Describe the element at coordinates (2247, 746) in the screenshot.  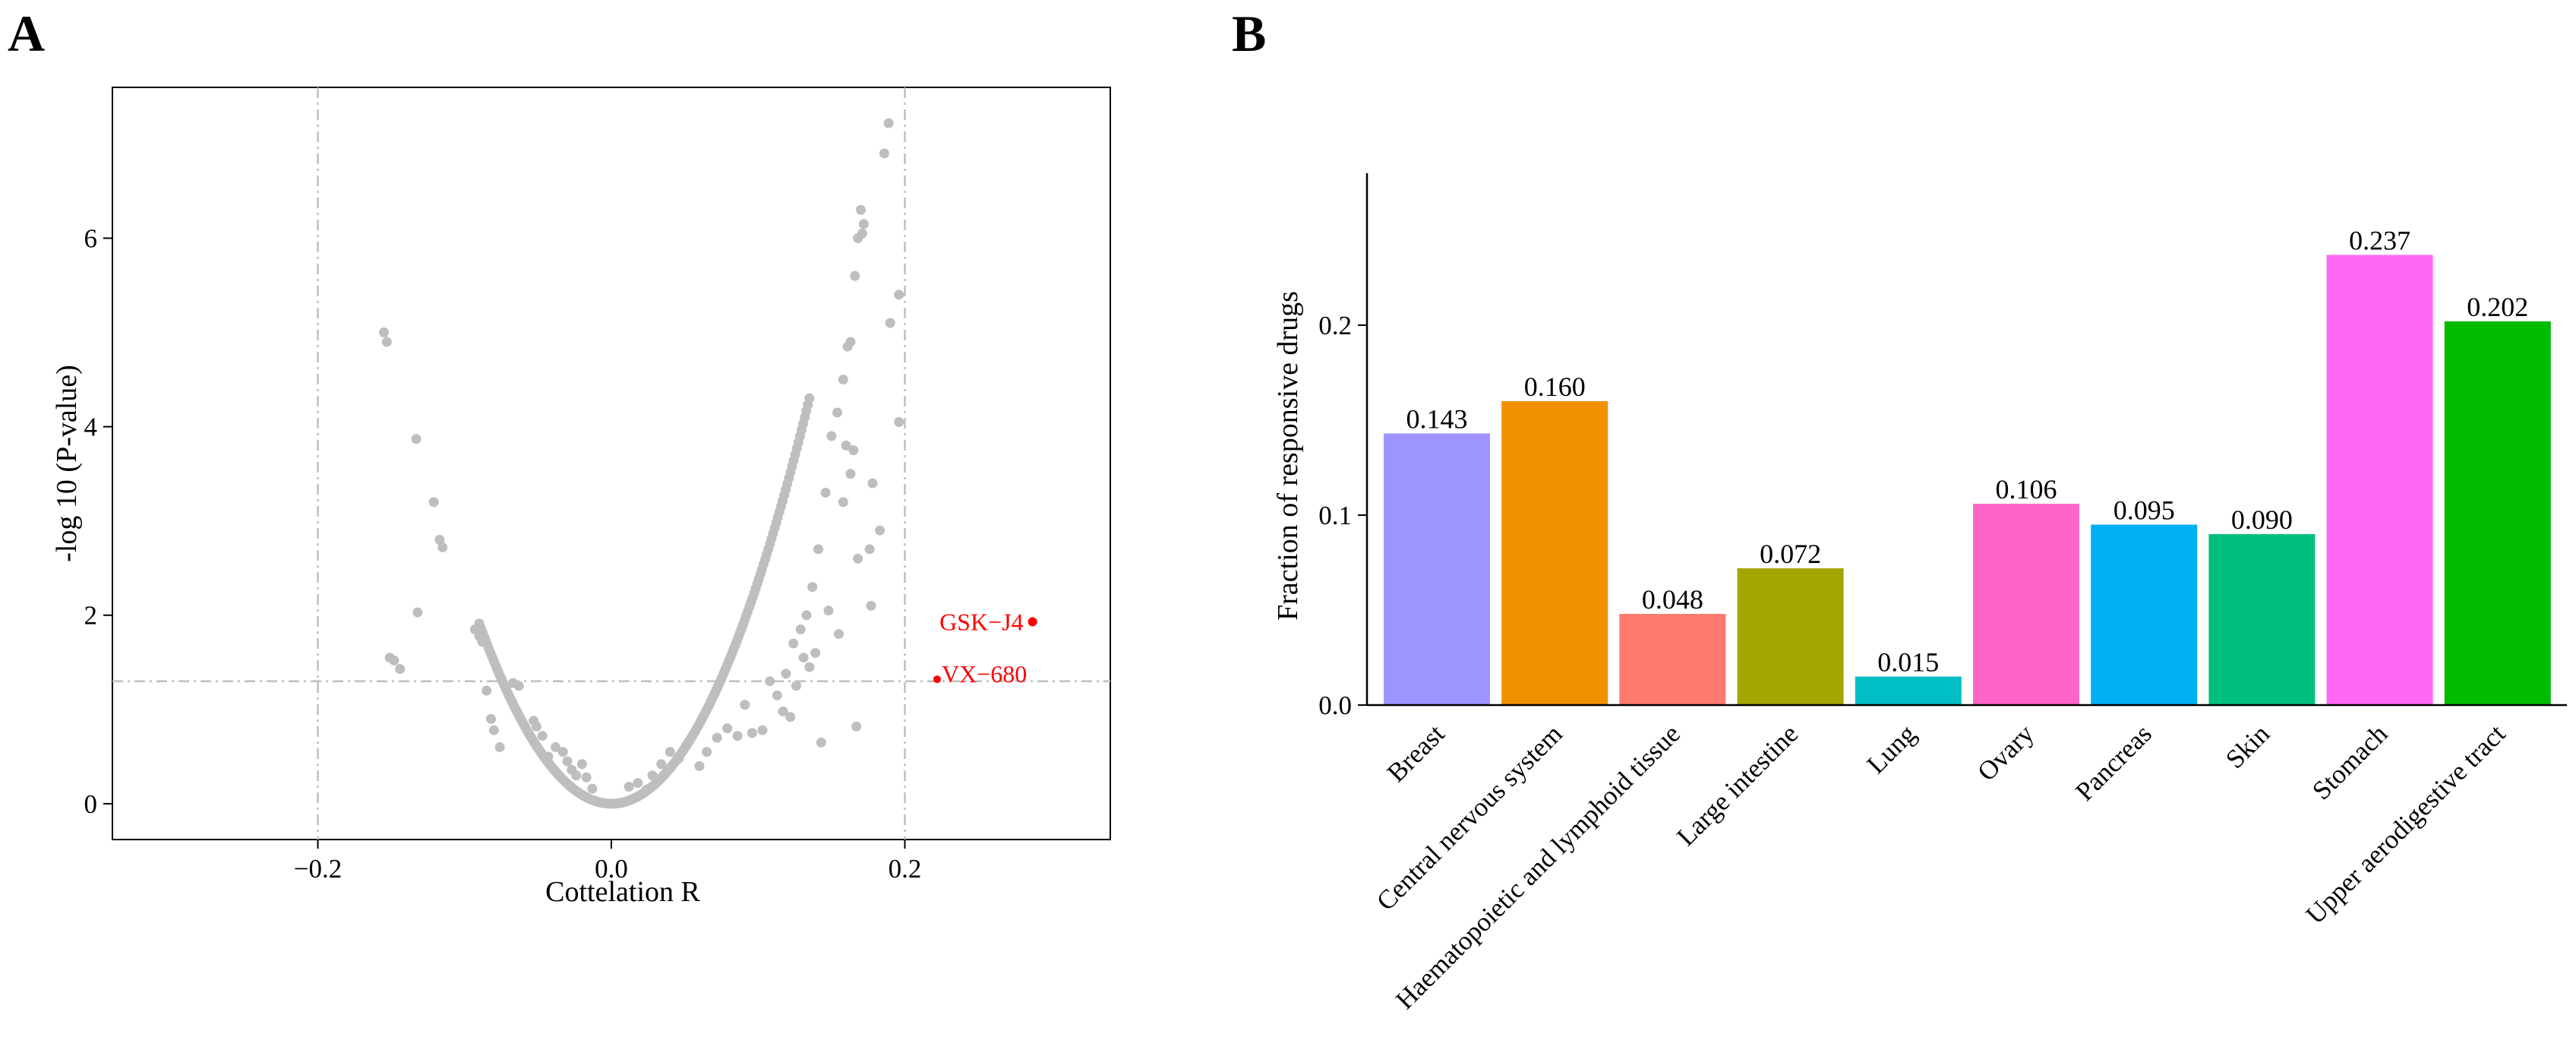
I see `category-label-skin: Skin` at that location.